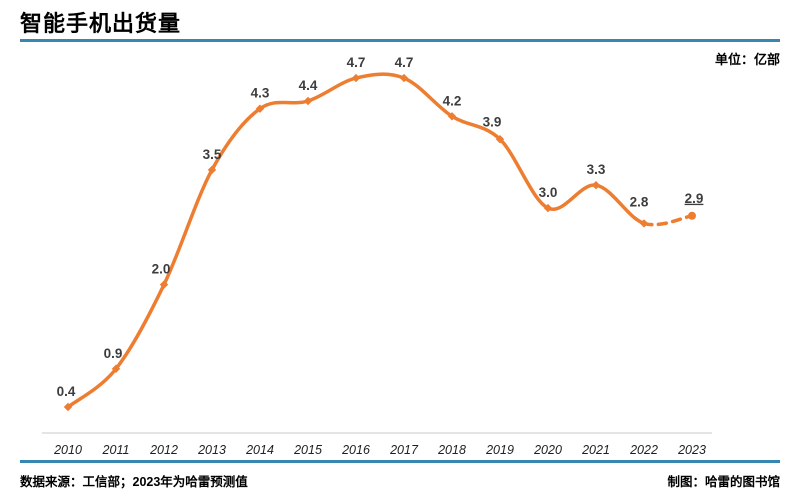  Describe the element at coordinates (400, 461) in the screenshot. I see `footer-divider-line` at that location.